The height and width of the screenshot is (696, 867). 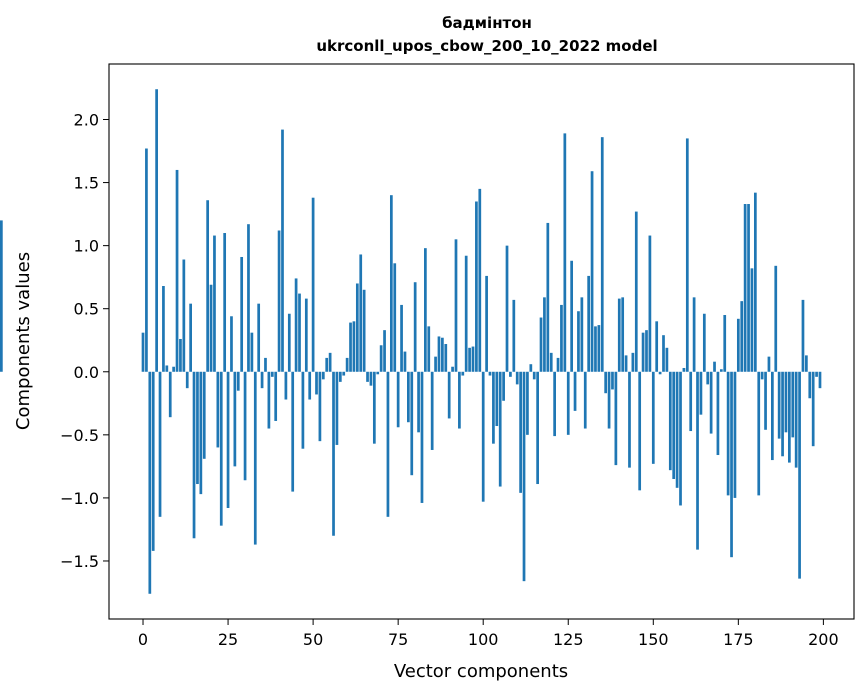 I want to click on y-tick-label: −0.5, so click(x=79, y=435).